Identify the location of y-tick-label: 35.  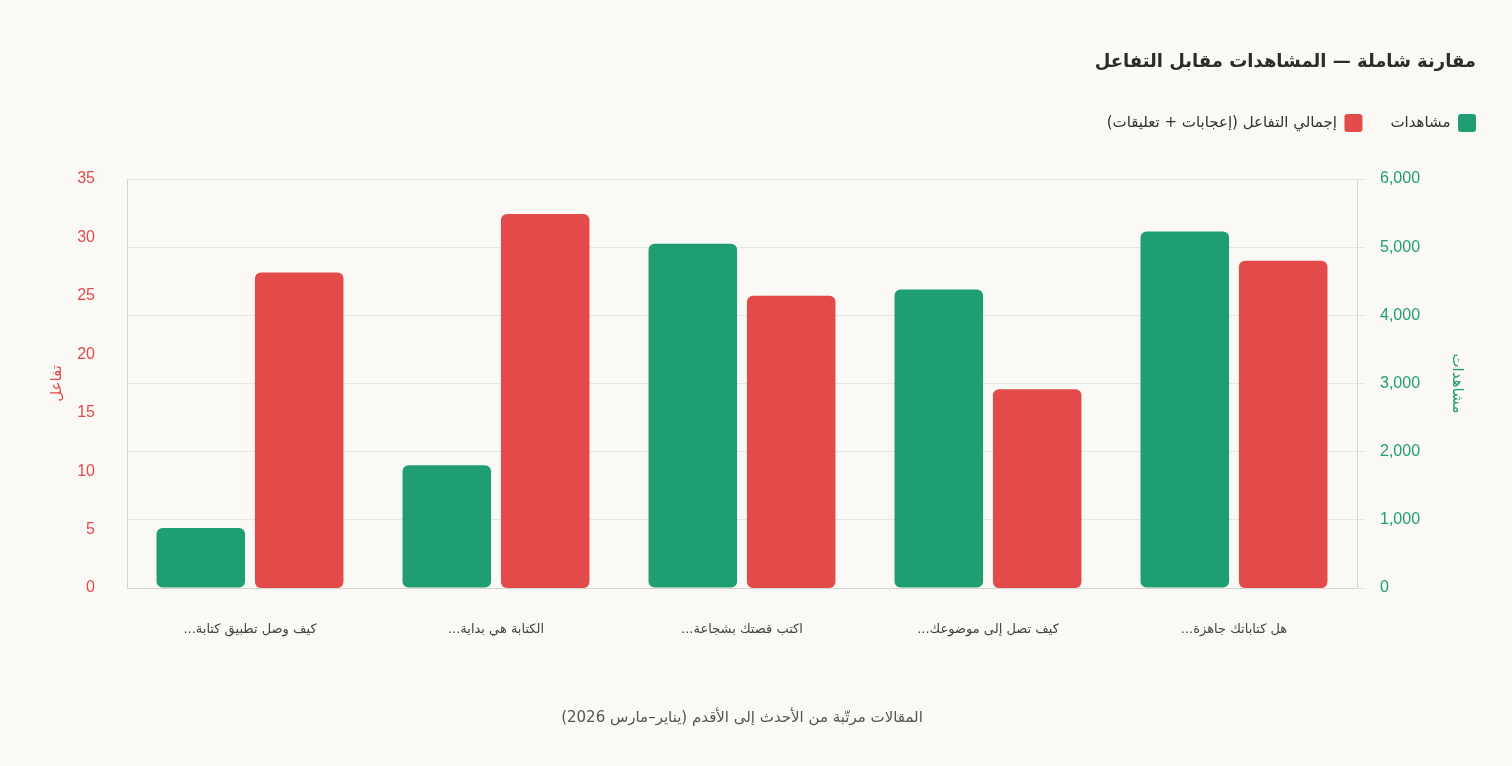
(86, 178).